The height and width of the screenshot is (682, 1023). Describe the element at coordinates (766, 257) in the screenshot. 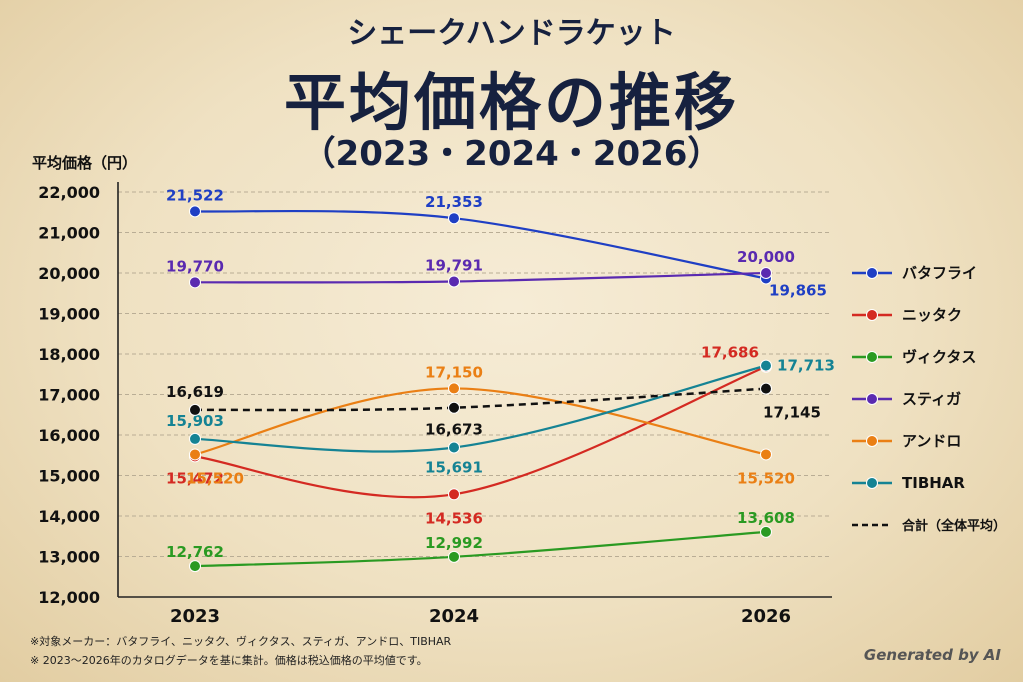

I see `data-label: 20,000` at that location.